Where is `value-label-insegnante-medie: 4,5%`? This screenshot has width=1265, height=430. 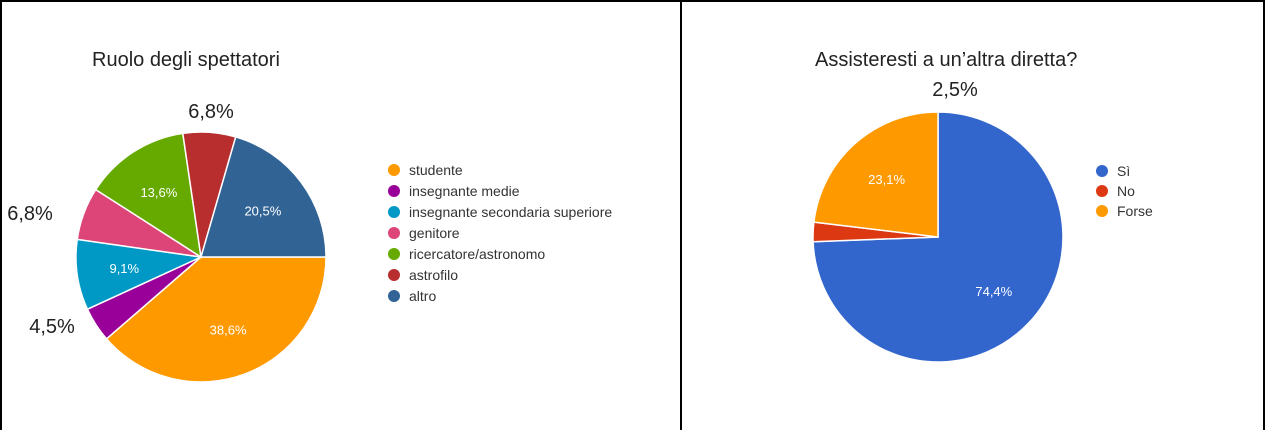
value-label-insegnante-medie: 4,5% is located at coordinates (52, 327).